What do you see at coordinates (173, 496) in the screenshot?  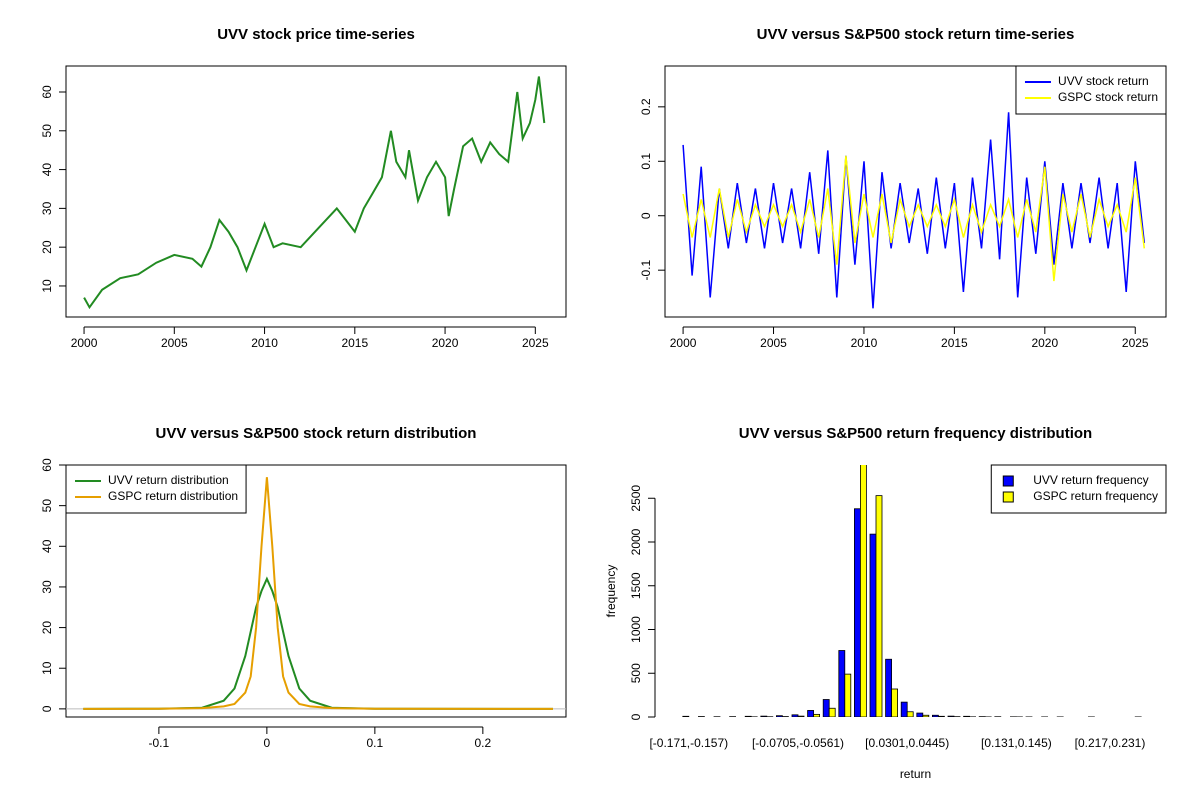 I see `legend-label: GSPC return distribution` at bounding box center [173, 496].